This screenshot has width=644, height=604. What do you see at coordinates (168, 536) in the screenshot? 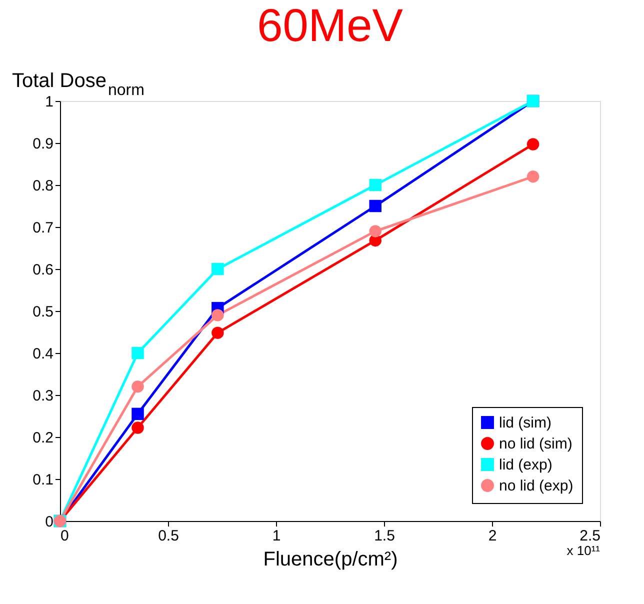
I see `x-tick-label: 0.5` at bounding box center [168, 536].